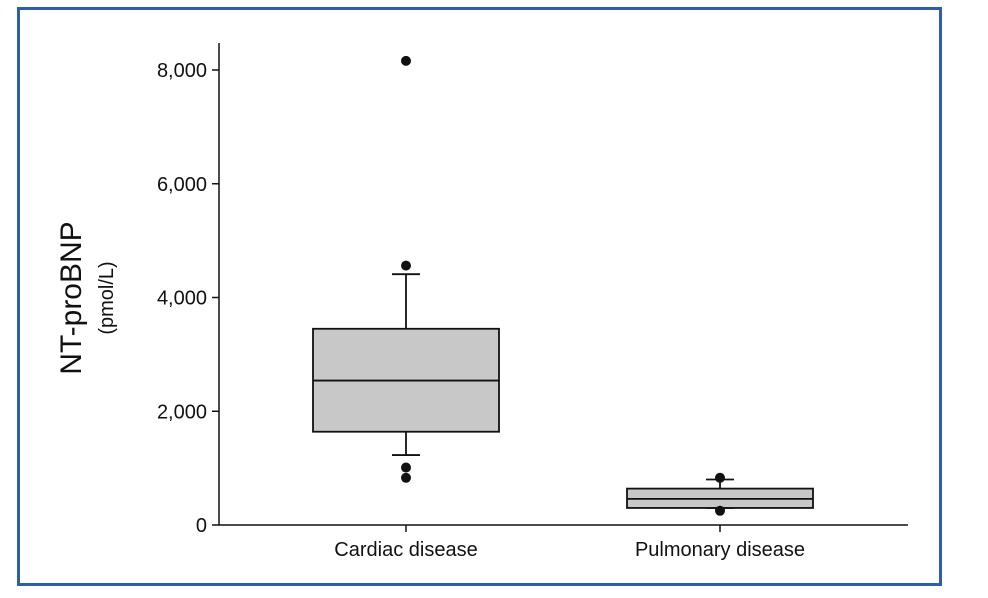  I want to click on y-axis-unit: (pmol/L), so click(107, 297).